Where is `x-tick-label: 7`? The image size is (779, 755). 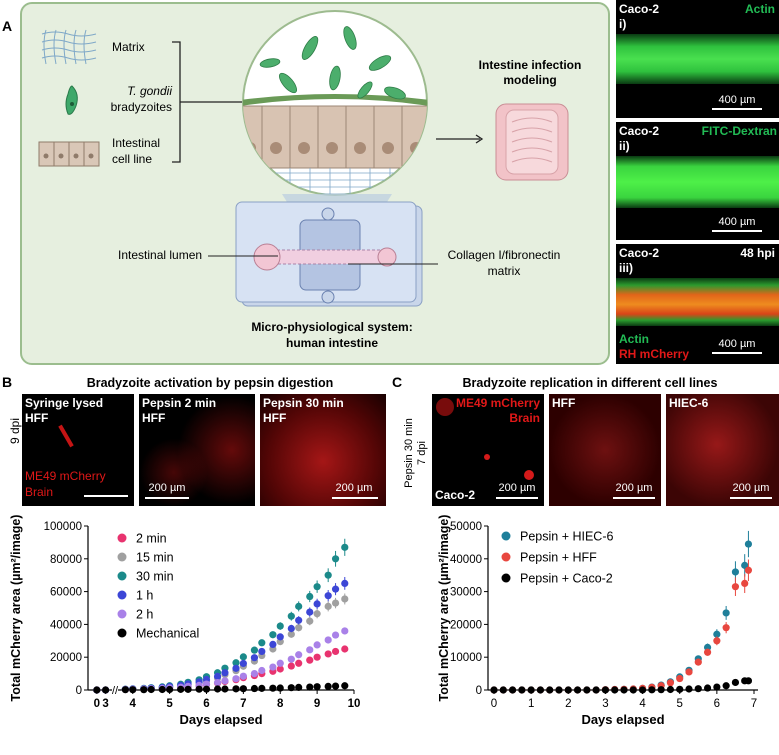
x-tick-label: 7 is located at coordinates (754, 704).